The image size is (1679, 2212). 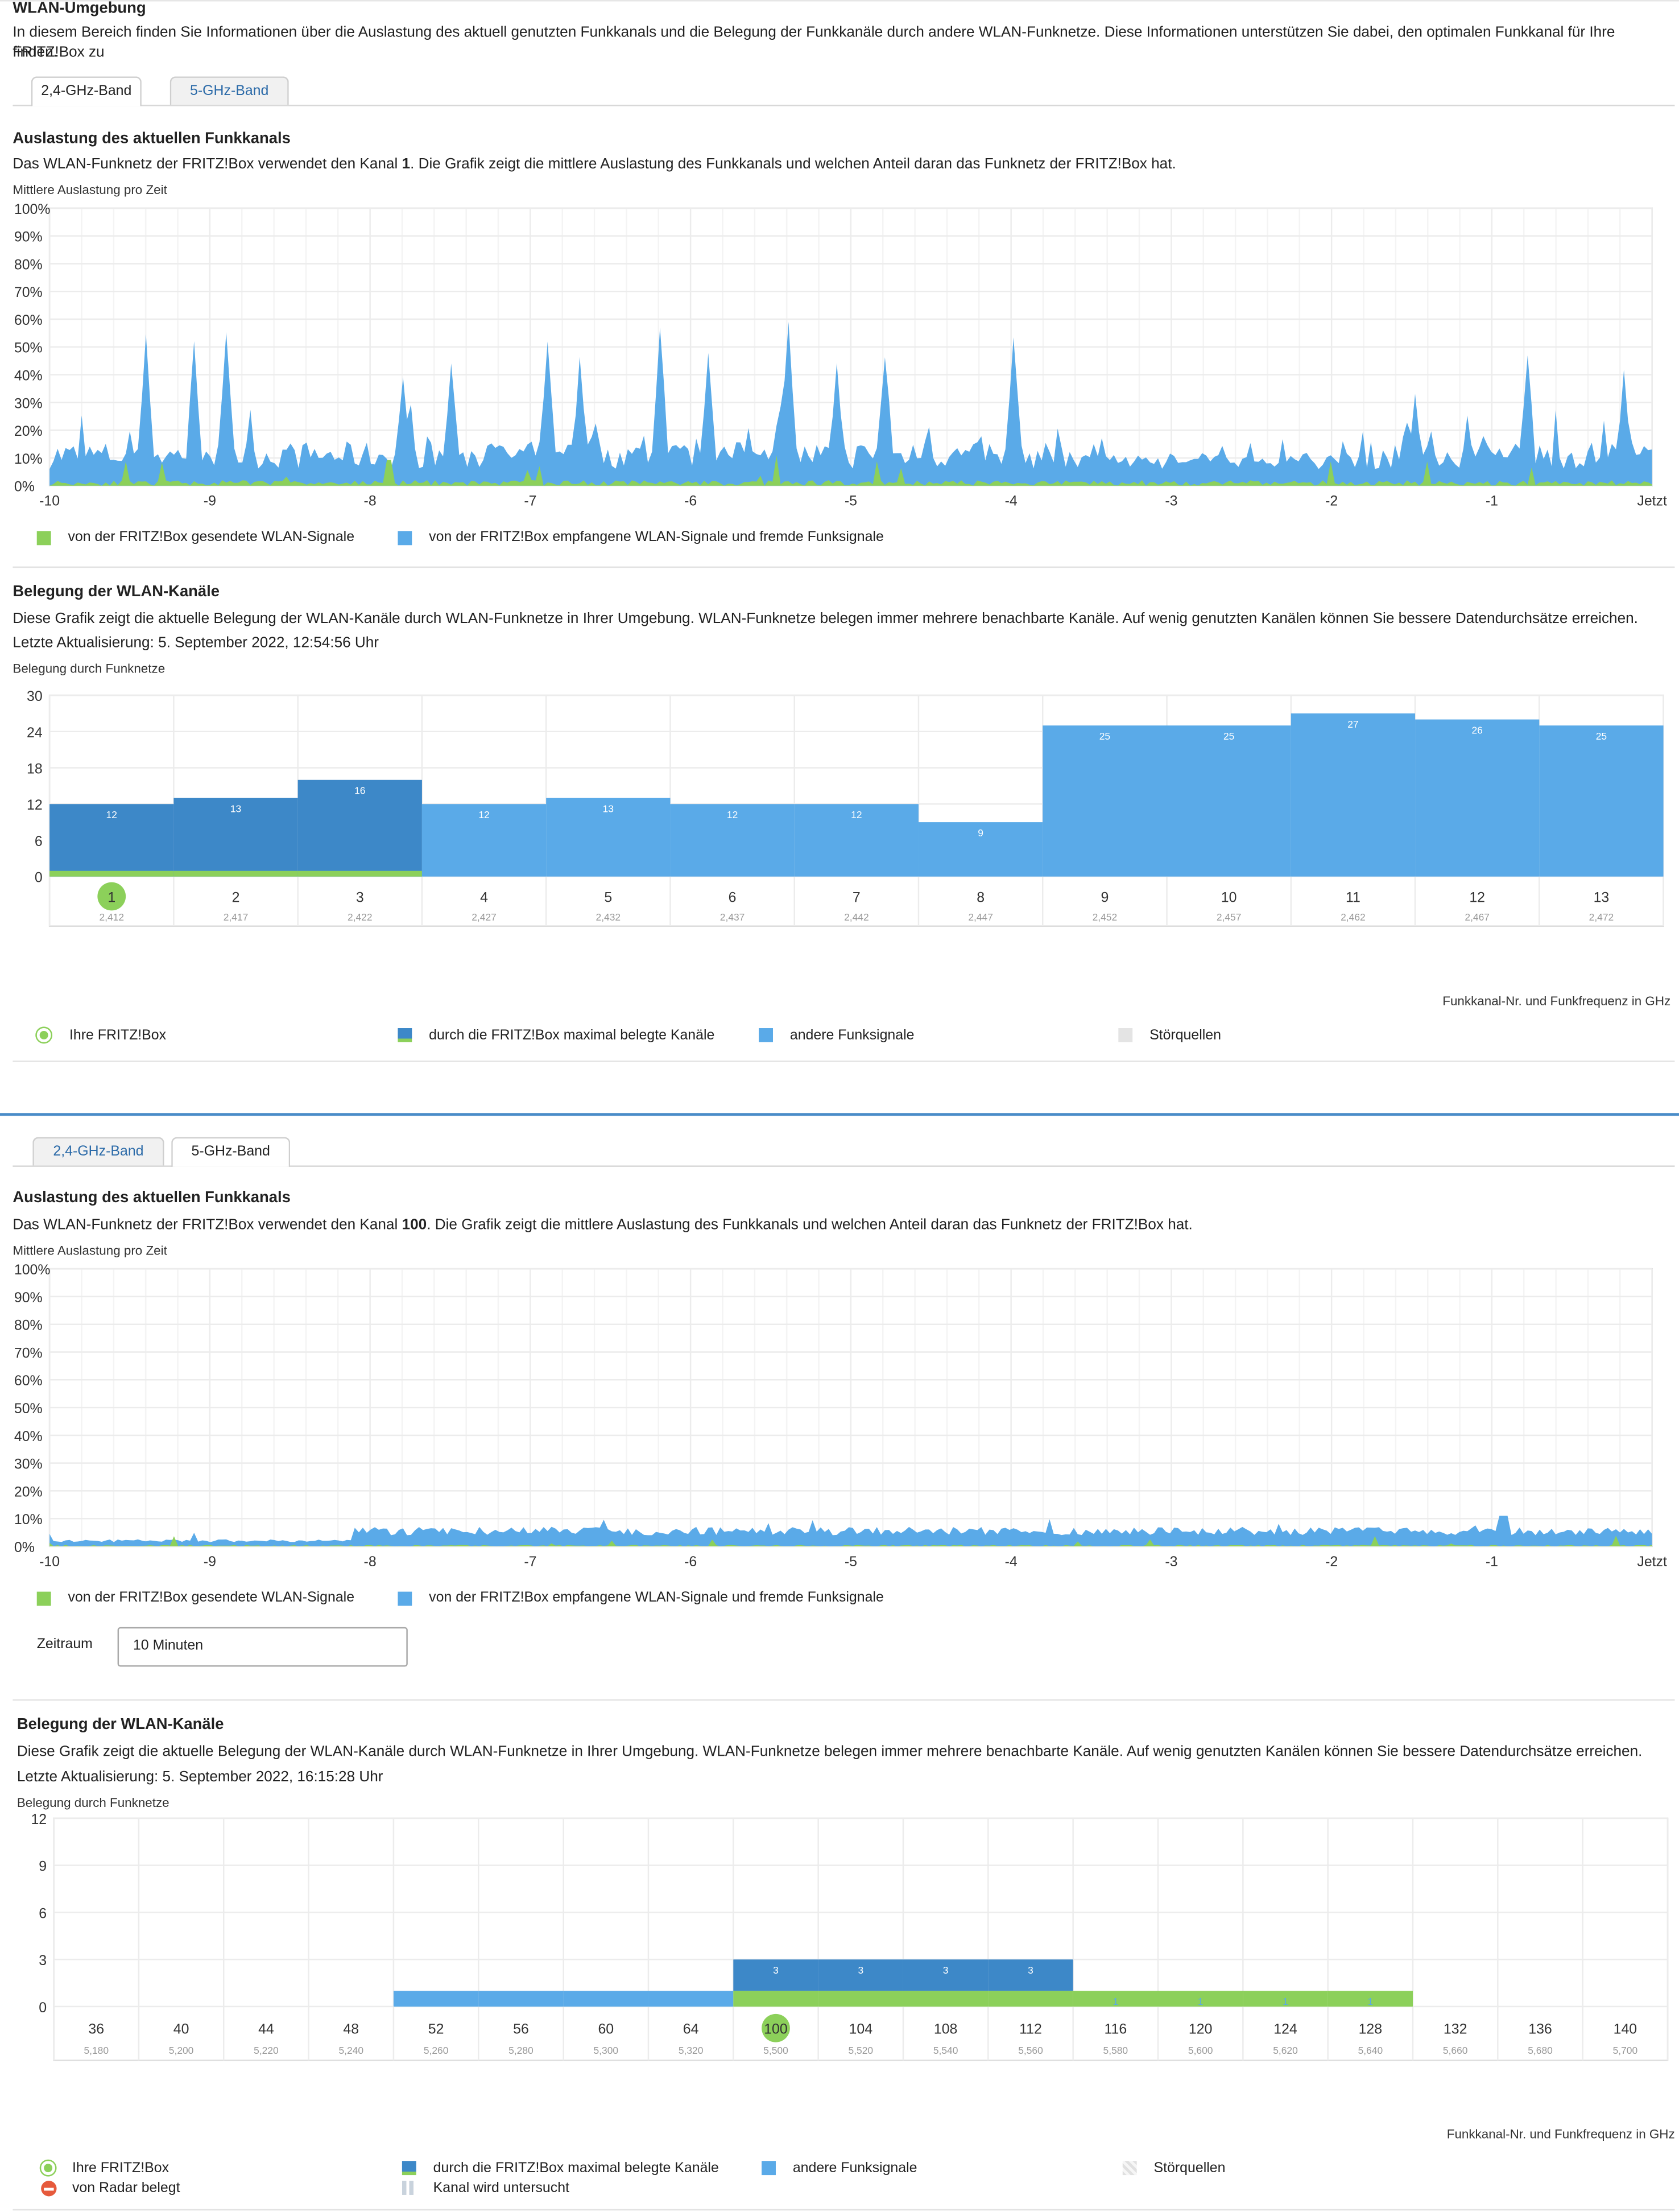 I want to click on channel-label: 7, so click(x=857, y=897).